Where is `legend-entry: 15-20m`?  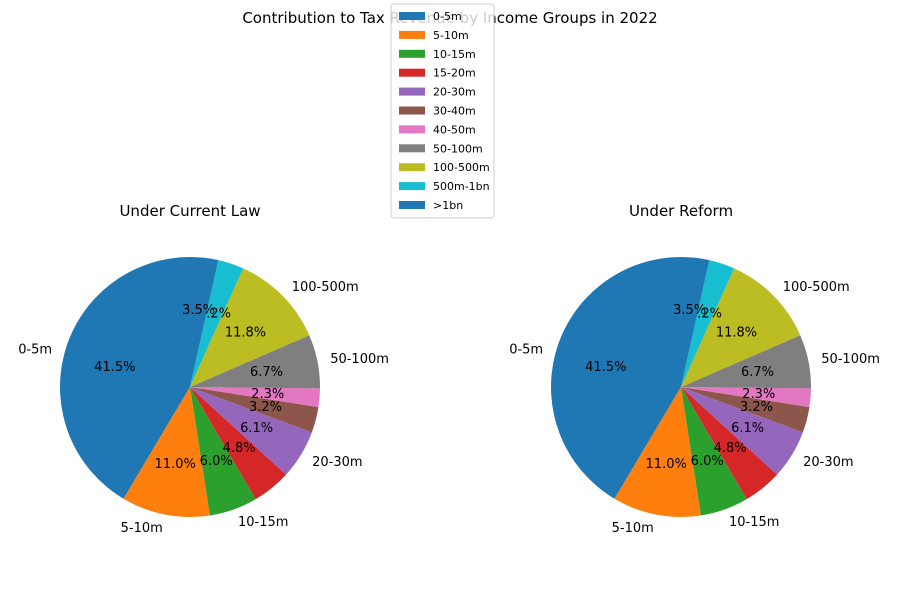 legend-entry: 15-20m is located at coordinates (454, 73).